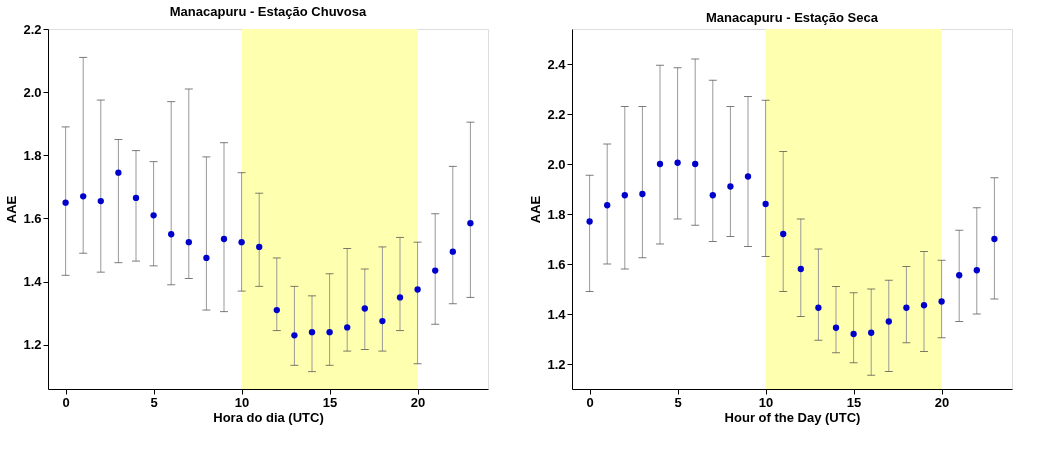  I want to click on x-axis-title: Hora do dia (UTC), so click(268, 417).